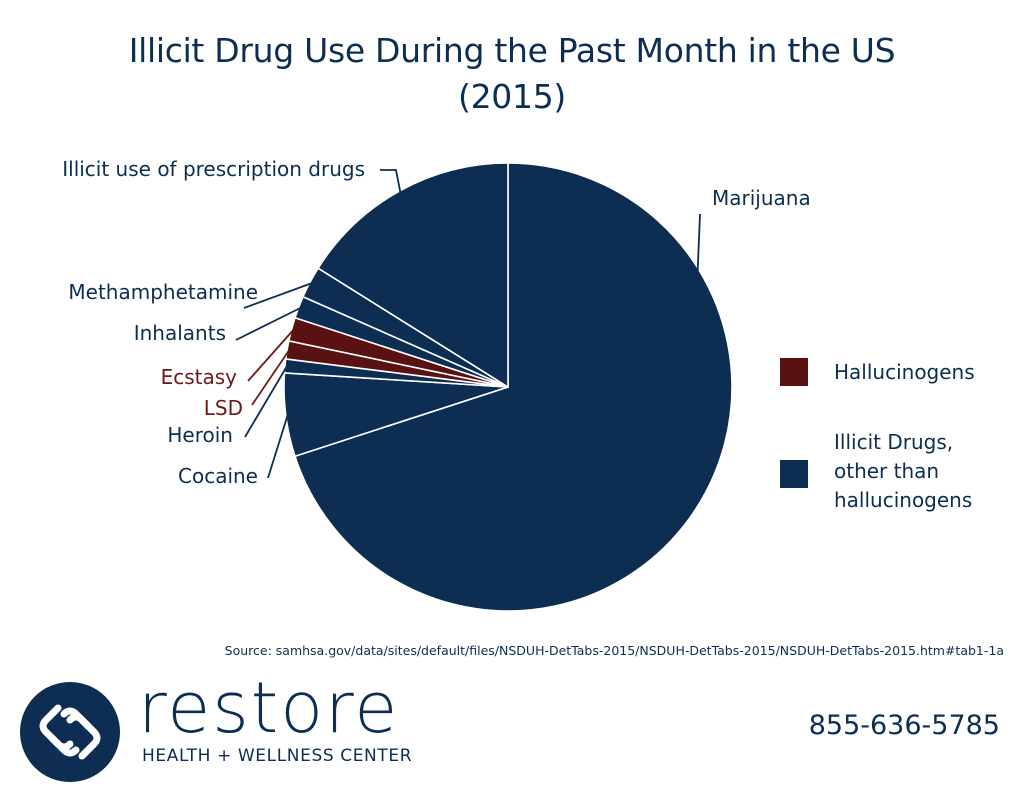 The height and width of the screenshot is (810, 1024). I want to click on slice-label-ecstasy: Ecstasy, so click(199, 377).